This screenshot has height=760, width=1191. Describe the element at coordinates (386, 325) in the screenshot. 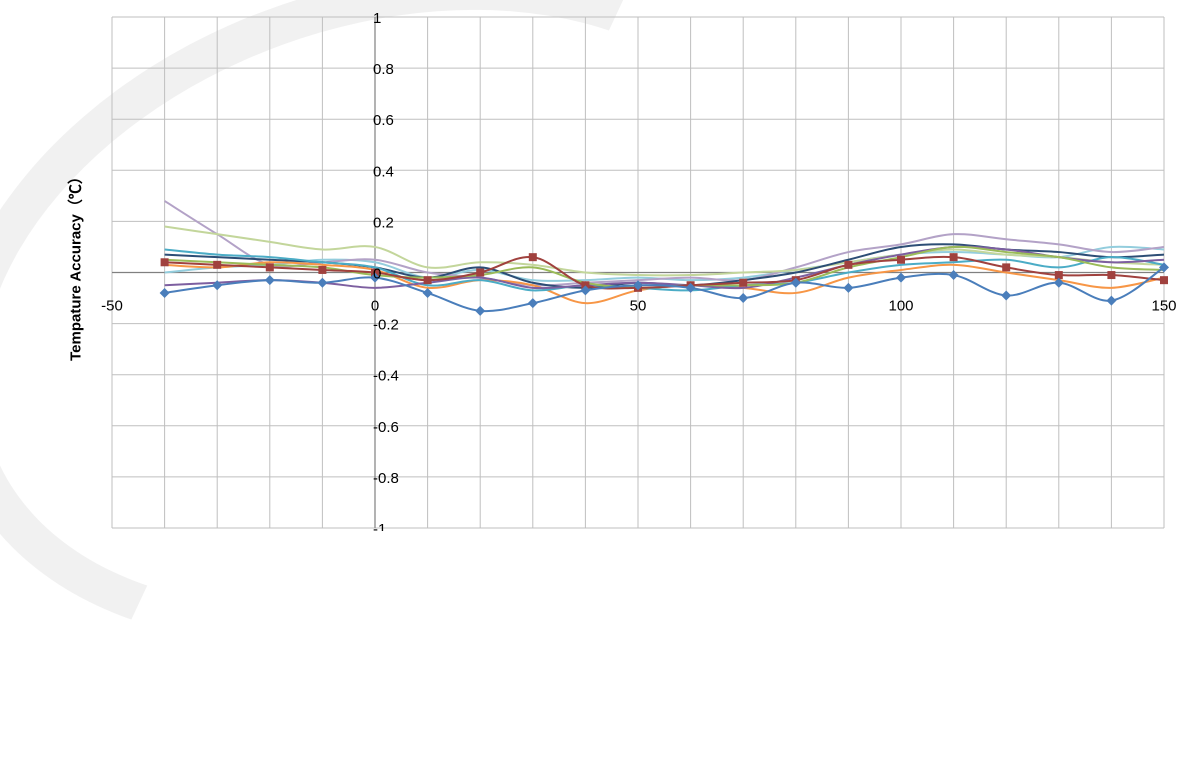

I see `y-tick-label: -0.2` at that location.